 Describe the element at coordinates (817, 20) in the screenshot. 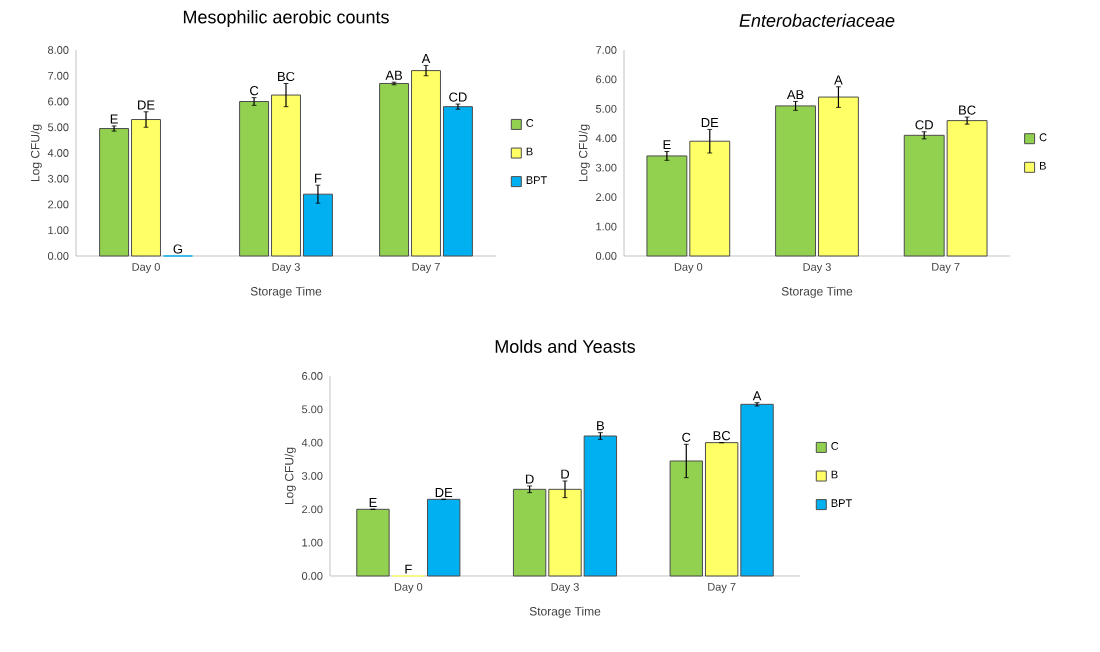

I see `chart-title: Enterobacteriaceae` at that location.